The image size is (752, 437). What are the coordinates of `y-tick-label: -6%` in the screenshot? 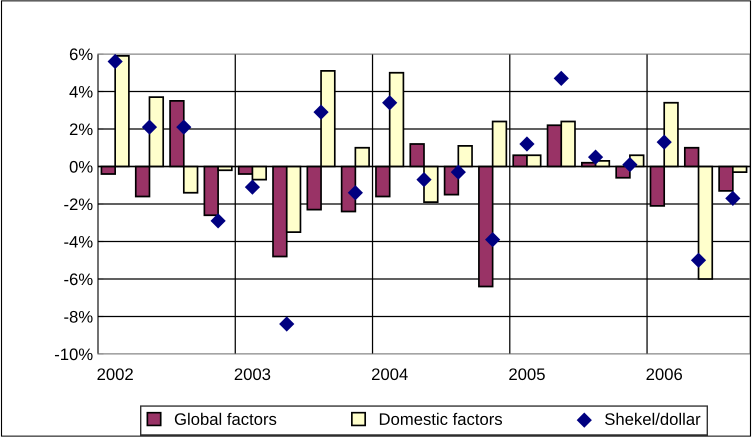 It's located at (78, 279).